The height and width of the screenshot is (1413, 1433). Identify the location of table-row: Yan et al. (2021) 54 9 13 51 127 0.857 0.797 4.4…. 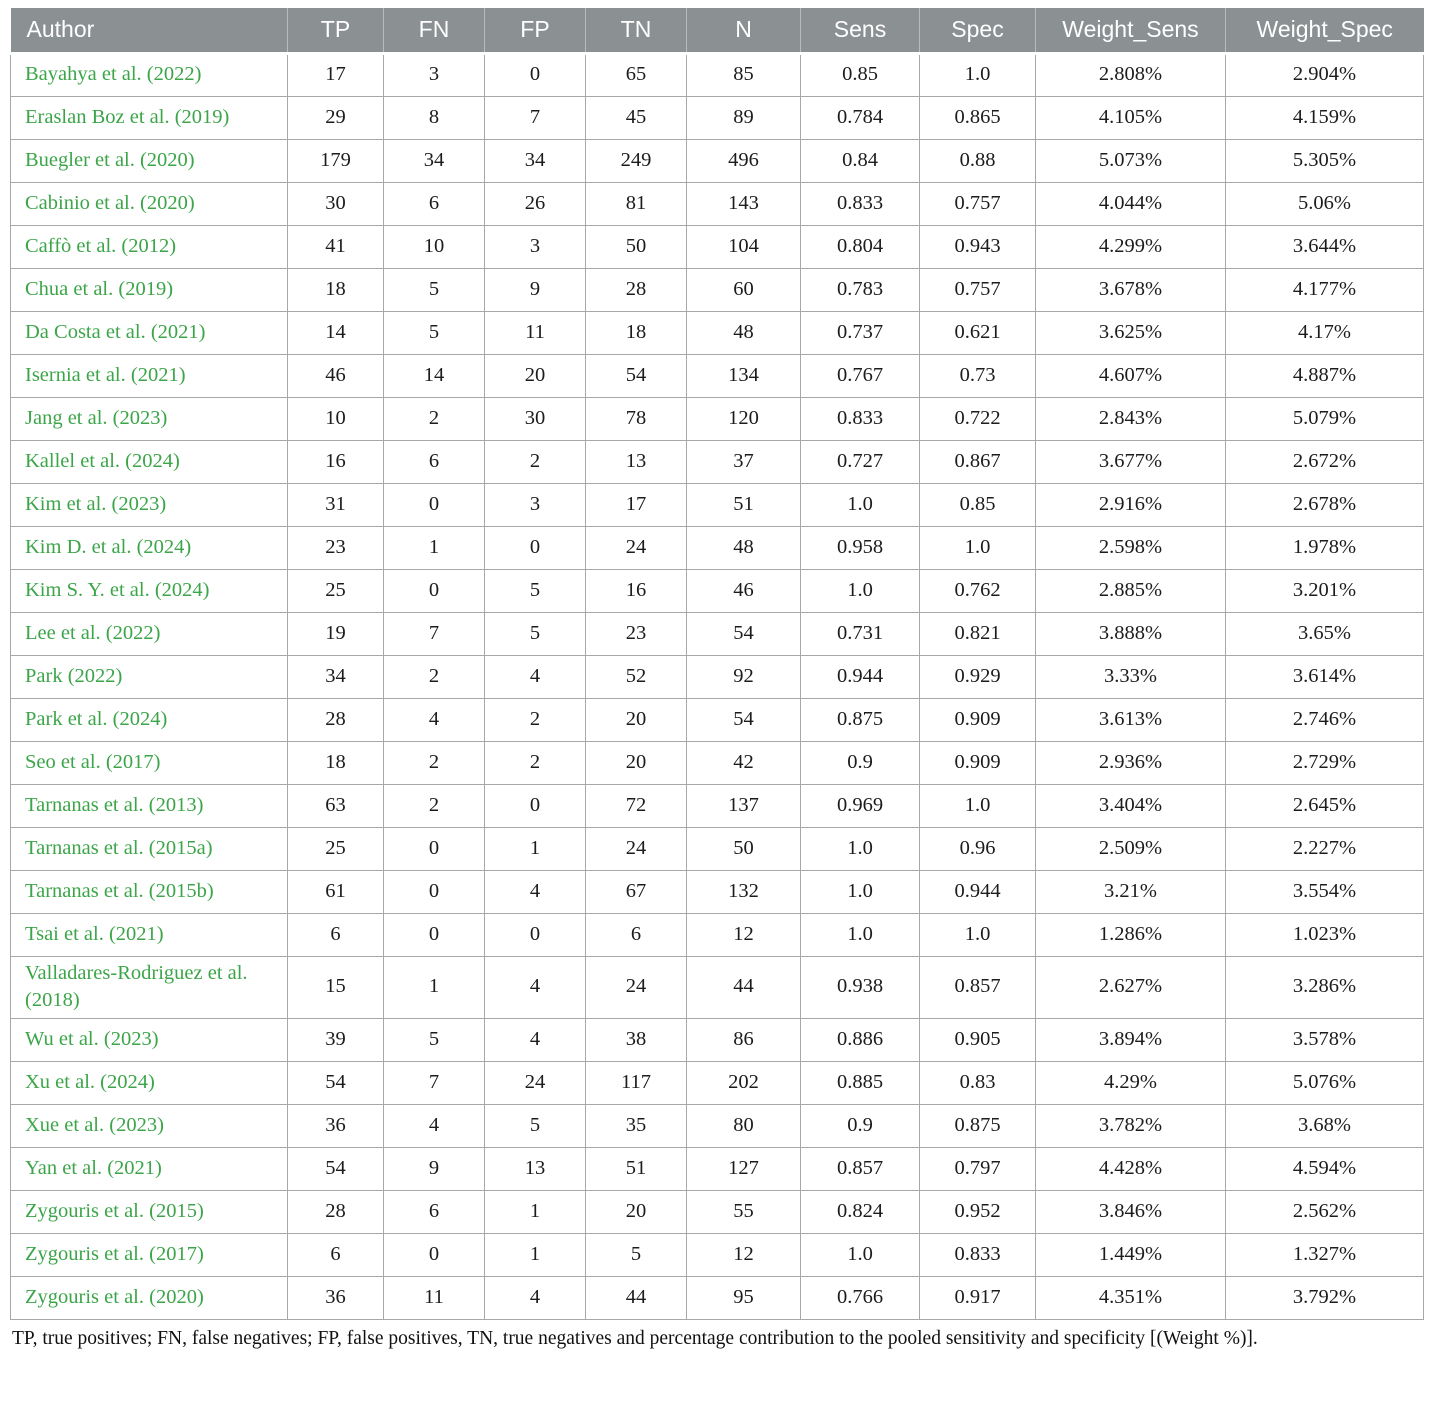
(717, 1168).